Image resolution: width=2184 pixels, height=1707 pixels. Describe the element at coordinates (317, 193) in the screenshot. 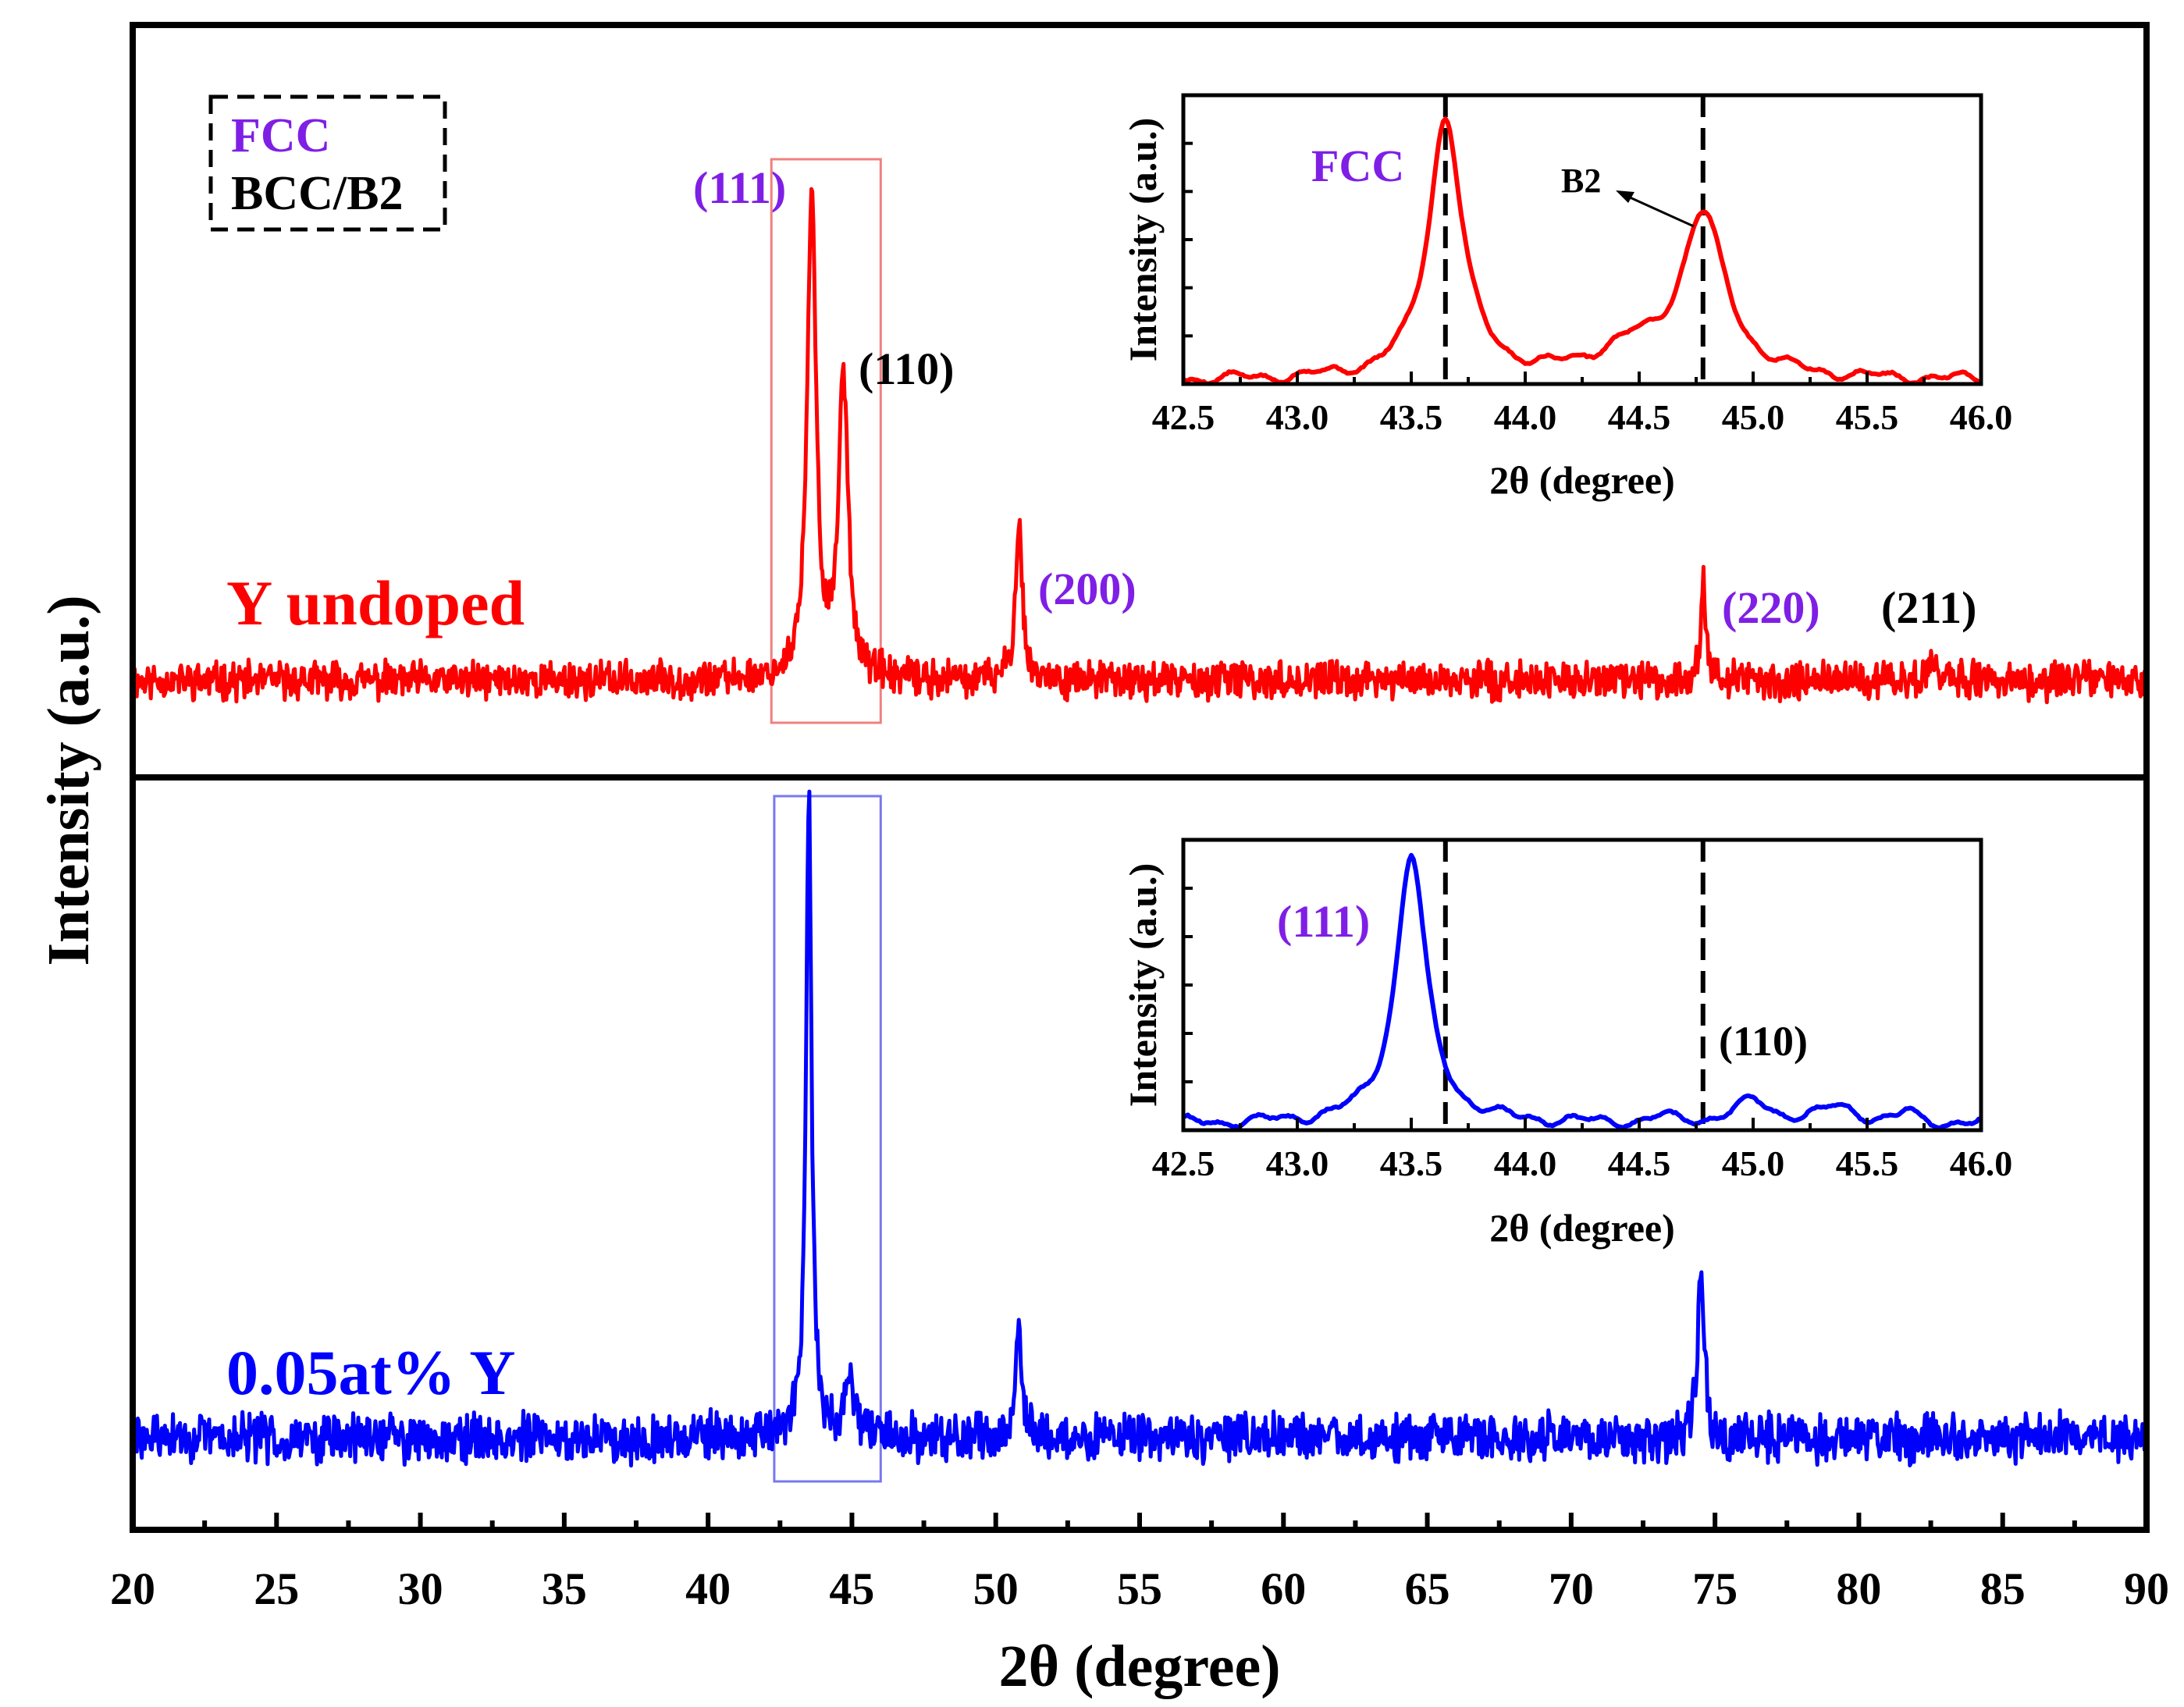

I see `legend-bcc-b2: BCC/B2` at that location.